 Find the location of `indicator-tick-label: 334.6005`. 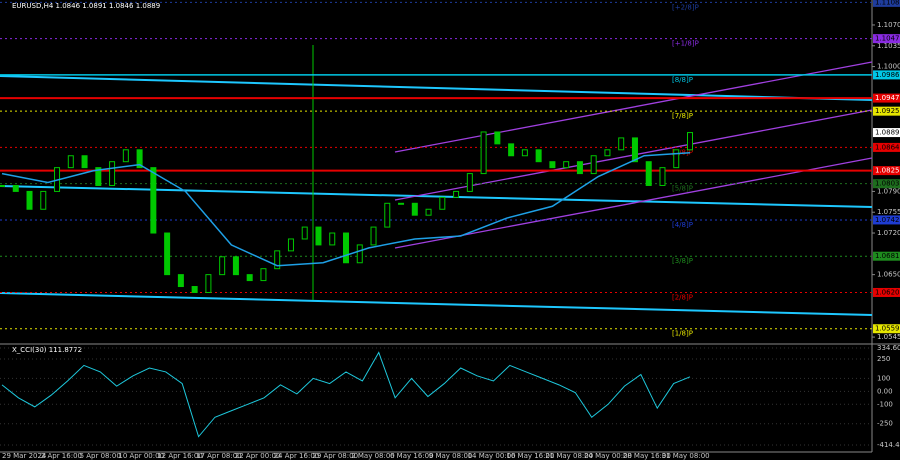

indicator-tick-label: 334.6005 is located at coordinates (888, 348).